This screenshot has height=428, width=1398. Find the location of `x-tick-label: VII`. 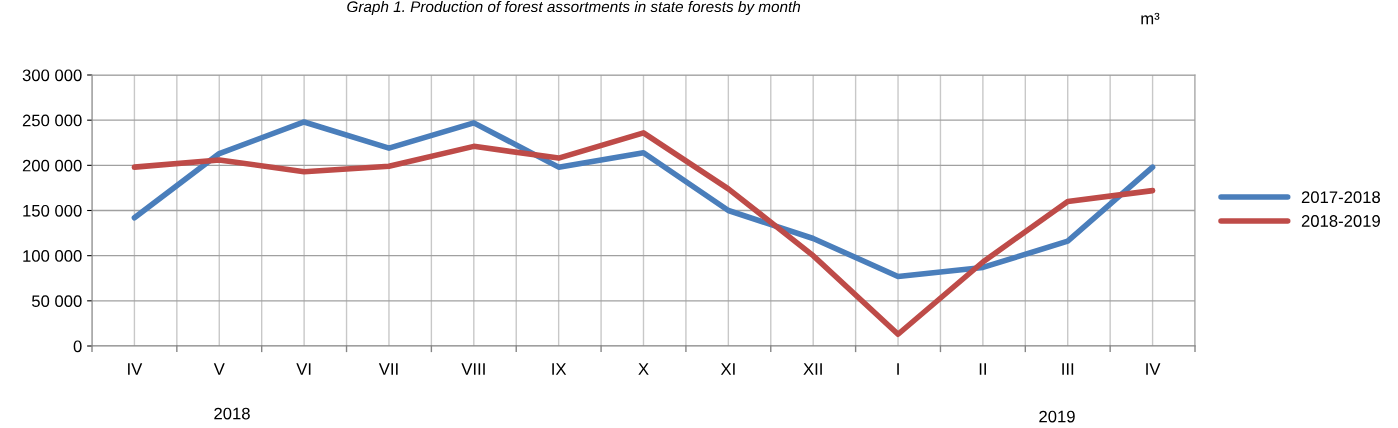

x-tick-label: VII is located at coordinates (388, 369).